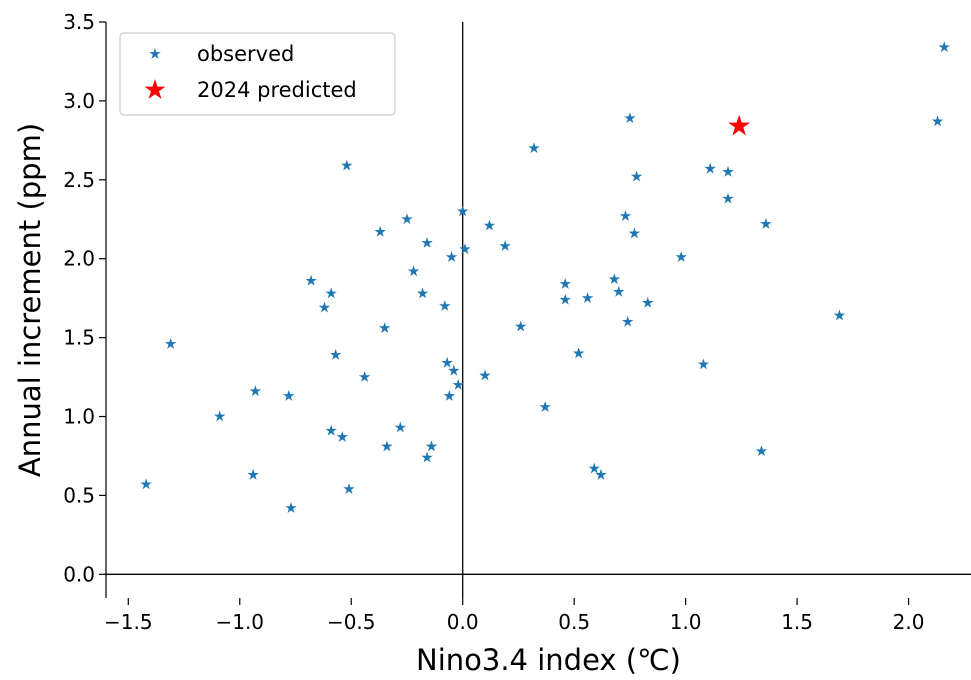 Image resolution: width=971 pixels, height=680 pixels. I want to click on legend-observed-label: observed, so click(245, 54).